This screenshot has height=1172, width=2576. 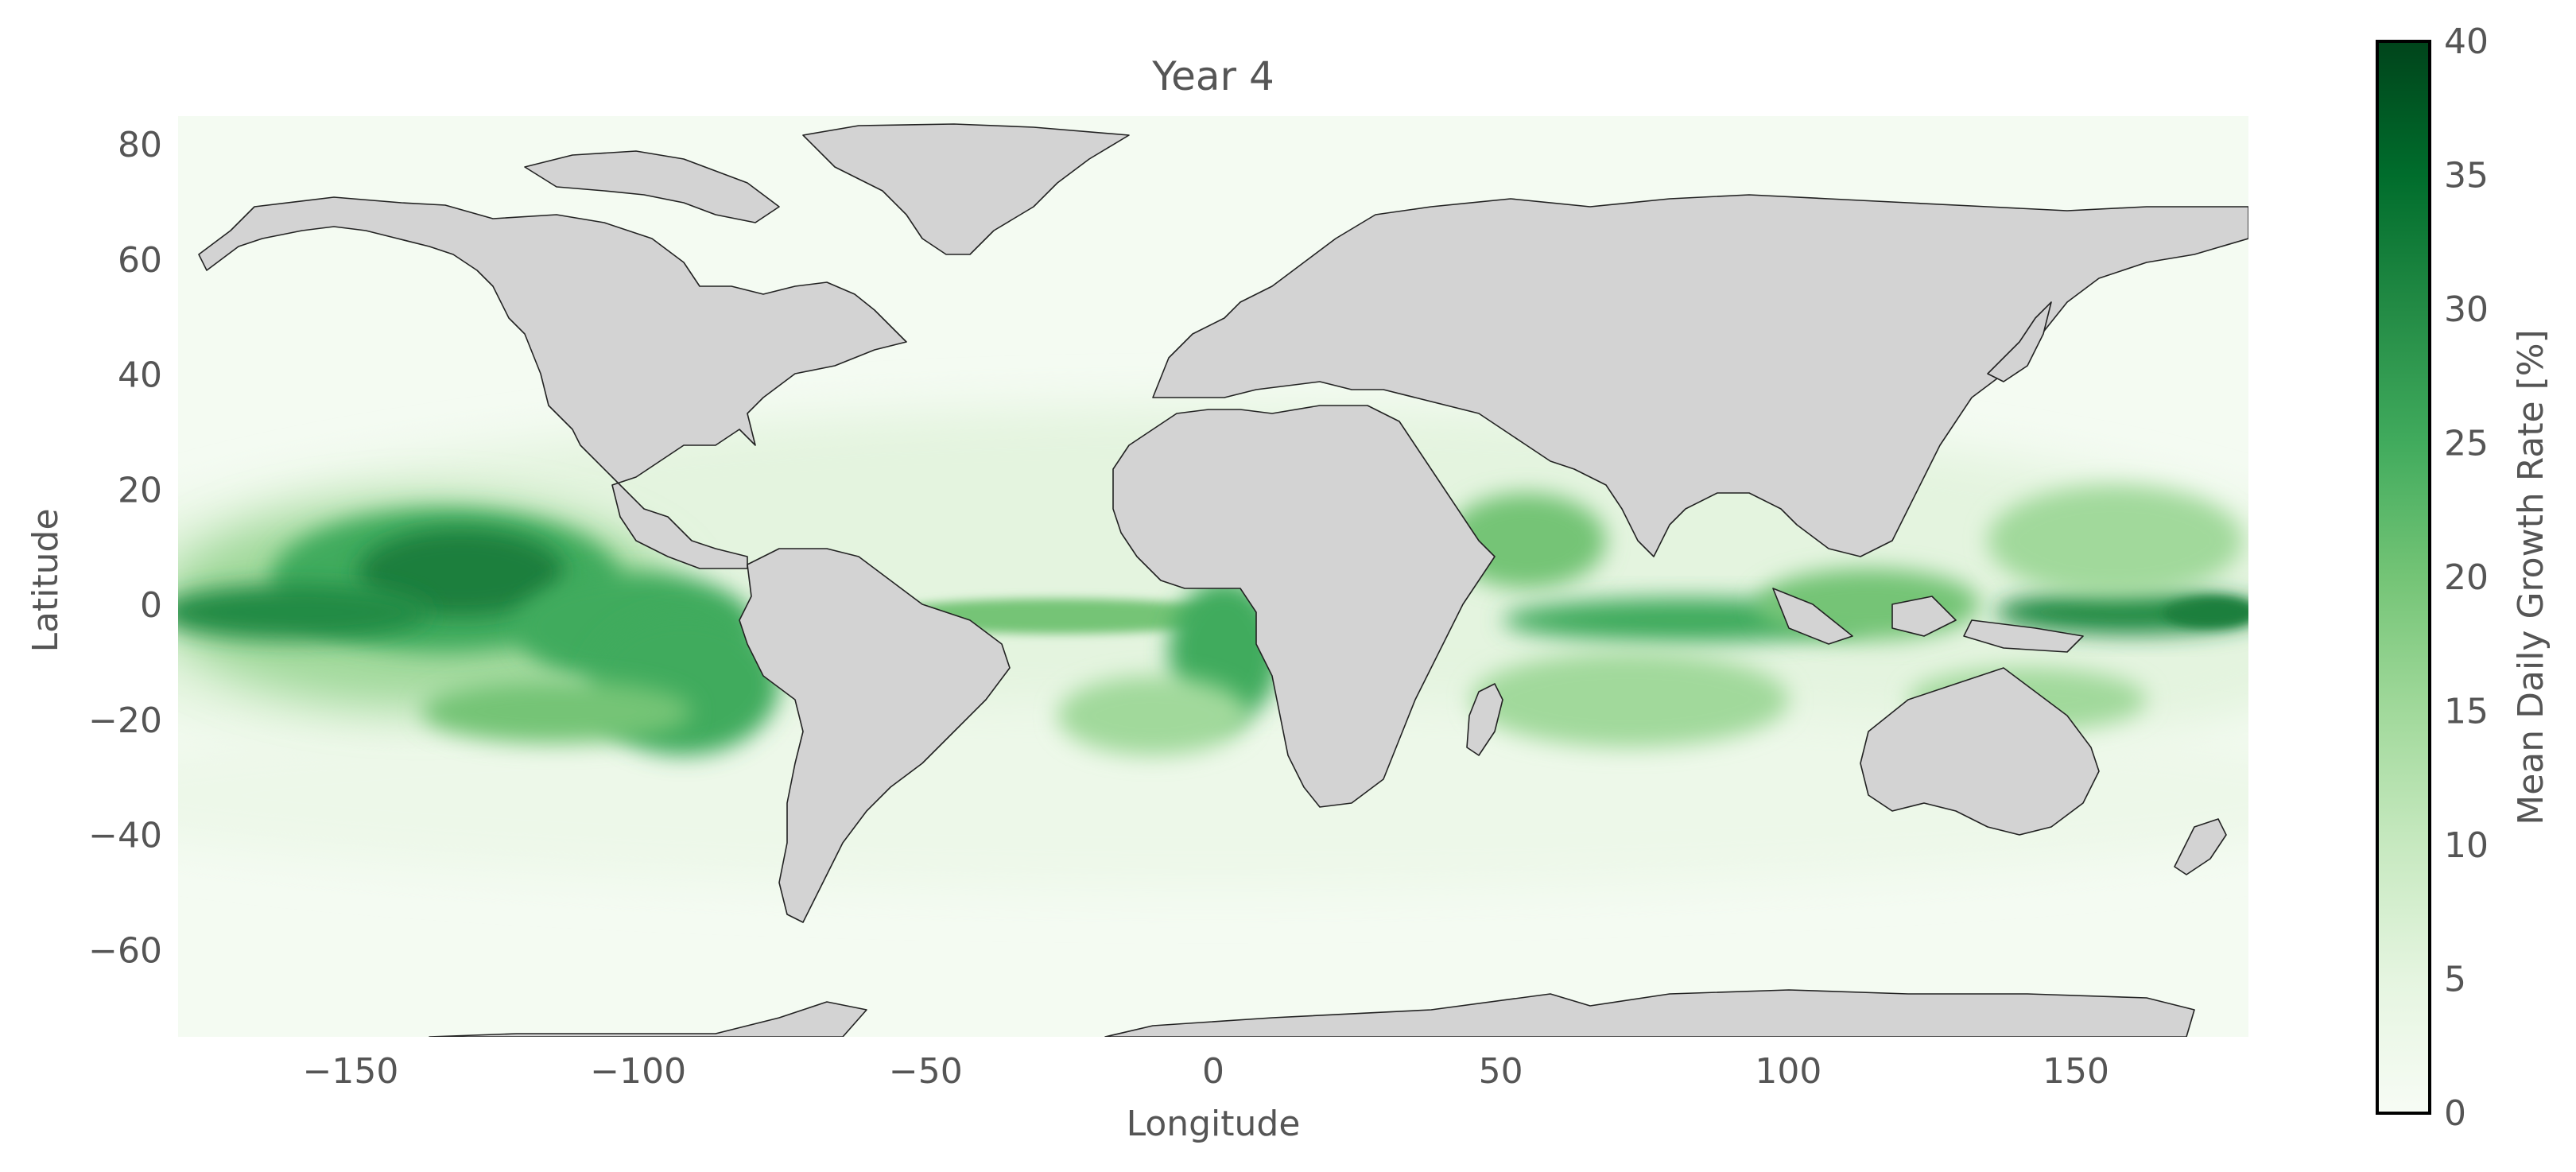 What do you see at coordinates (125, 548) in the screenshot?
I see `y-tick-labels: −60 −40 −20 0 20 40 60 80` at bounding box center [125, 548].